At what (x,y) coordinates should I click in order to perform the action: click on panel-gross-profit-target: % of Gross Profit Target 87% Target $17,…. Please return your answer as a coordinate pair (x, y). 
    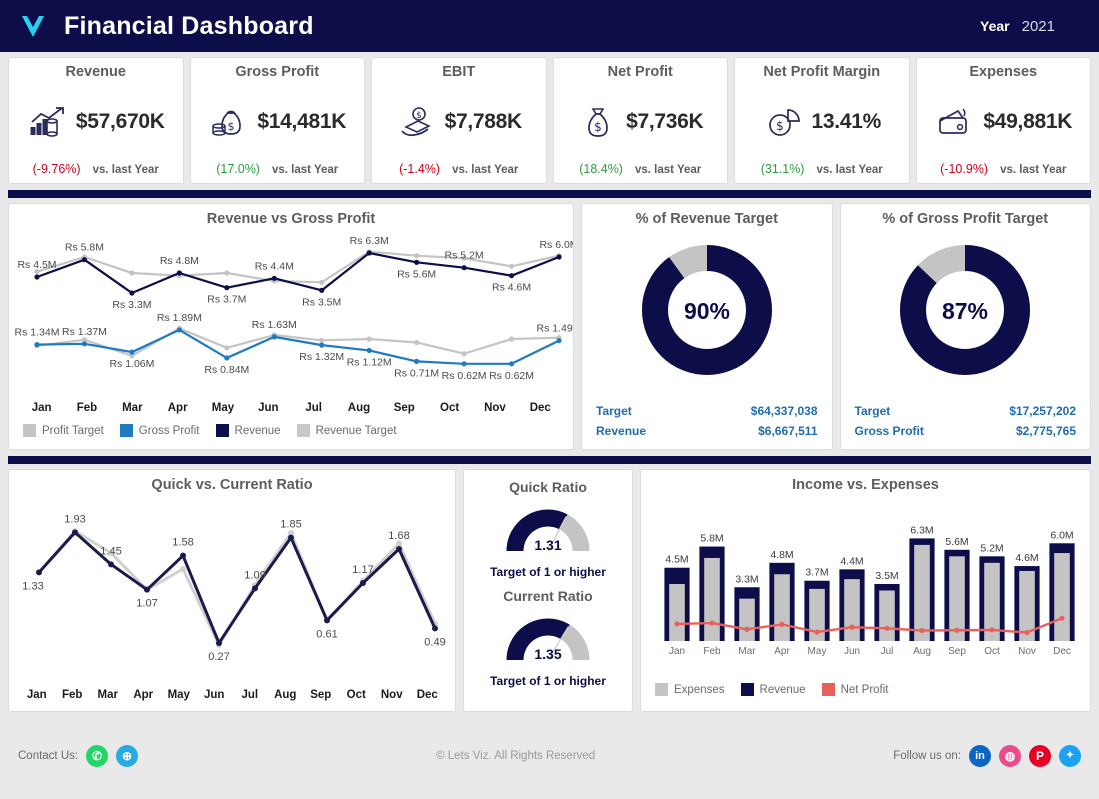
    Looking at the image, I should click on (965, 326).